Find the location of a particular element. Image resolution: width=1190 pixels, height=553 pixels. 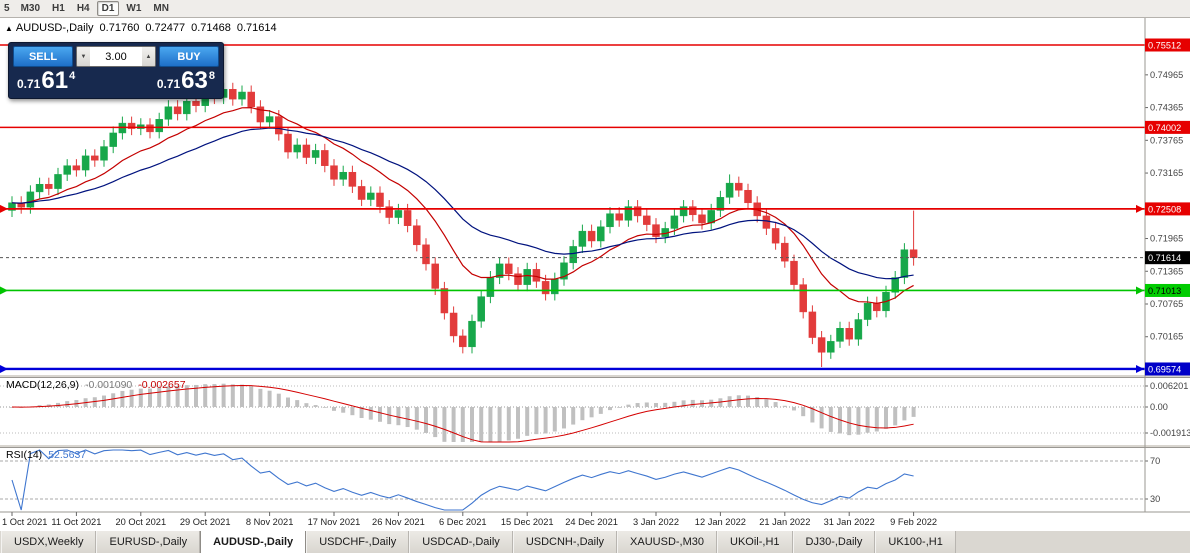

timeframe-button-w1: W1 is located at coordinates (134, 8).